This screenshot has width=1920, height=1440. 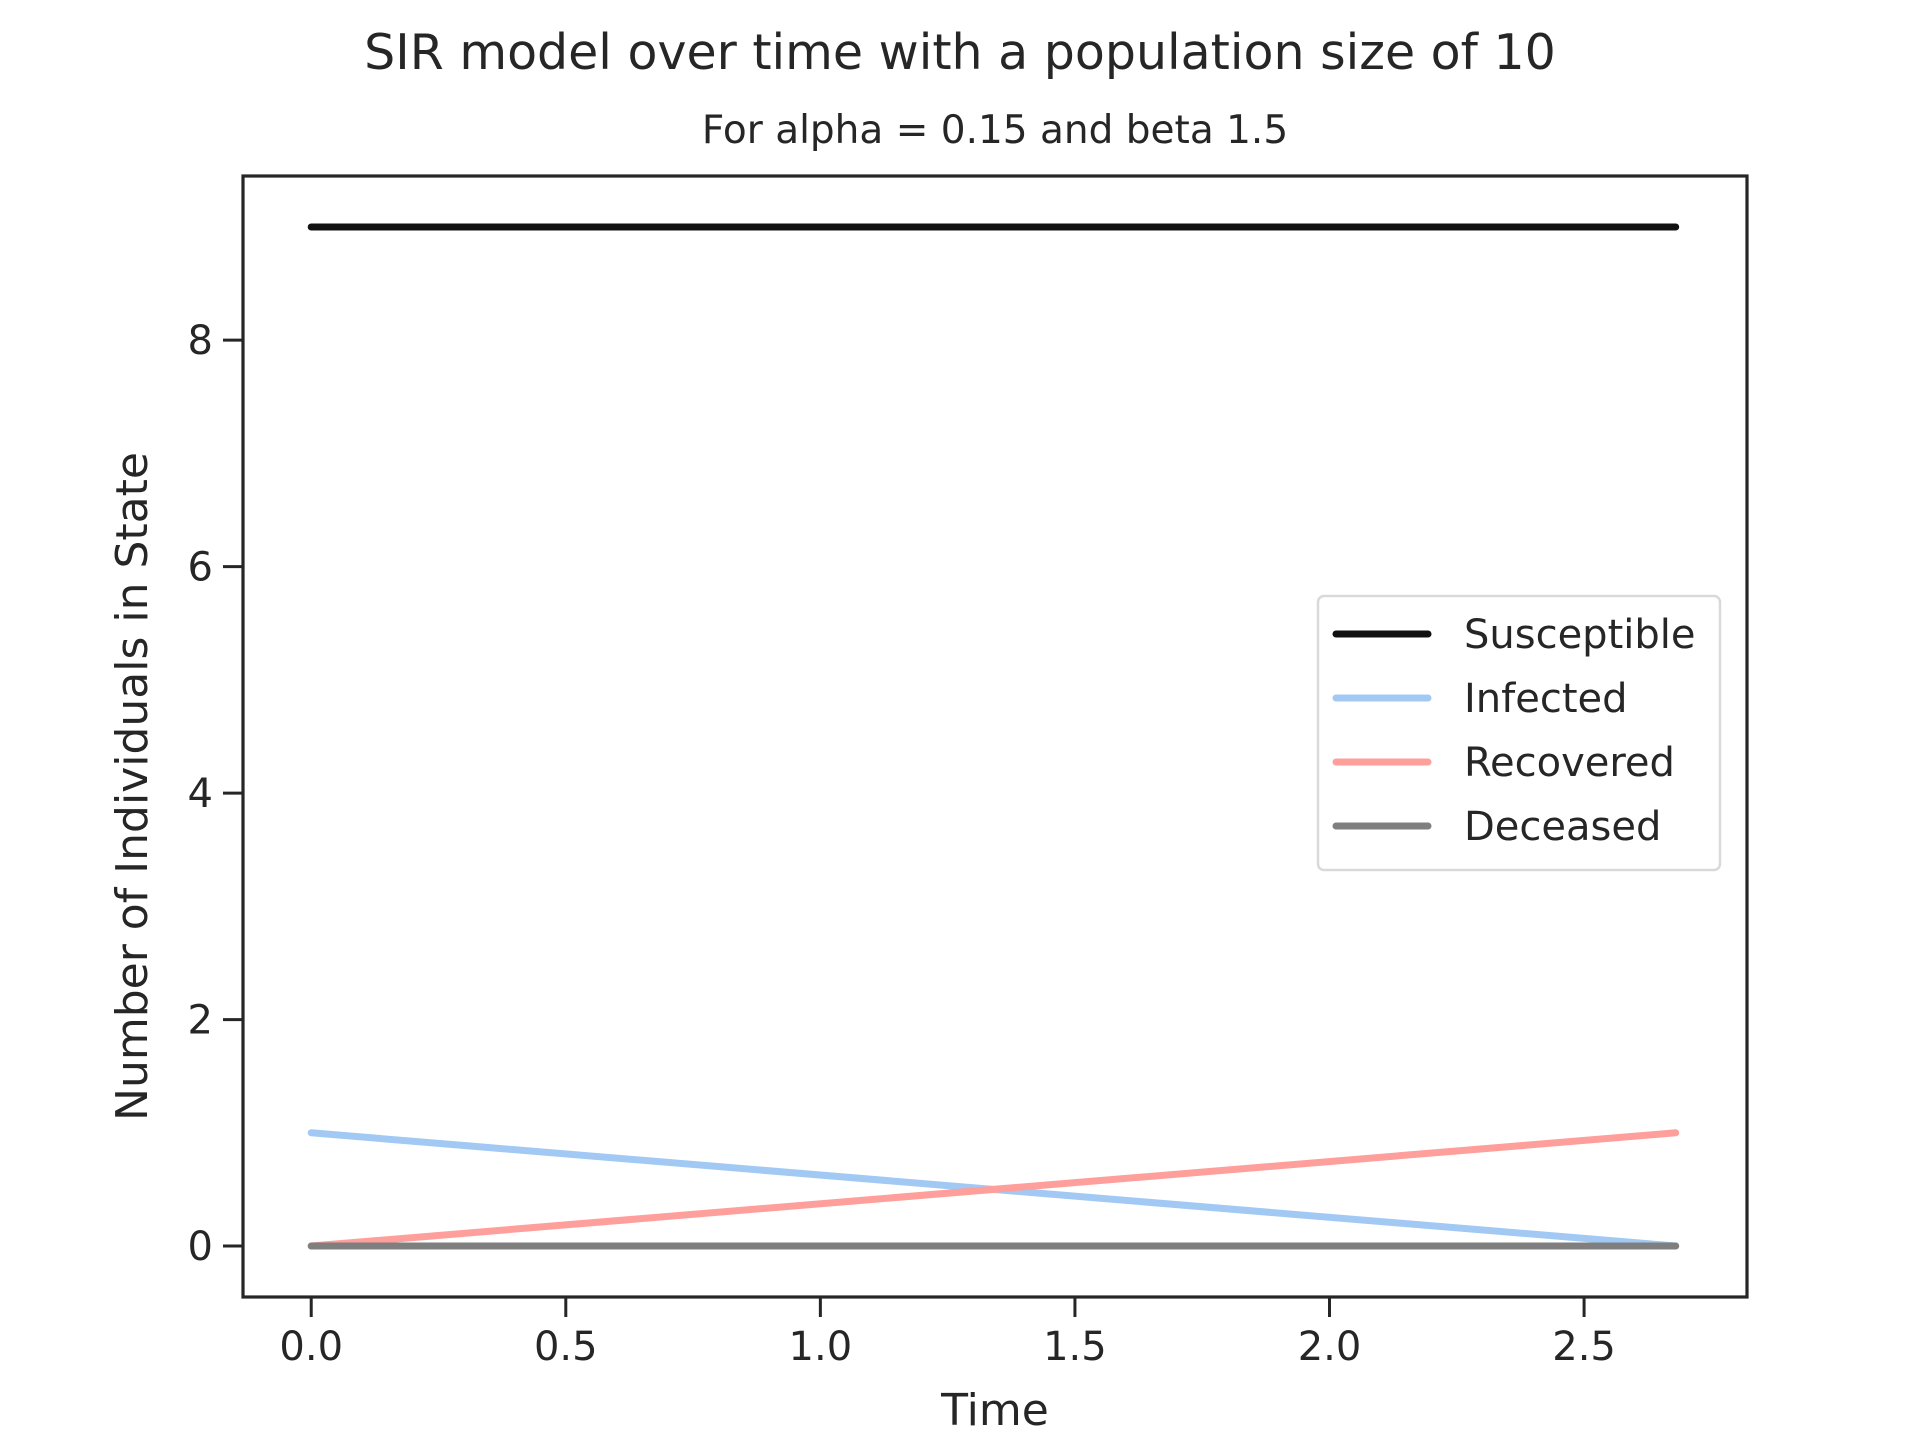 I want to click on legend-label-recovered: Recovered, so click(x=1569, y=763).